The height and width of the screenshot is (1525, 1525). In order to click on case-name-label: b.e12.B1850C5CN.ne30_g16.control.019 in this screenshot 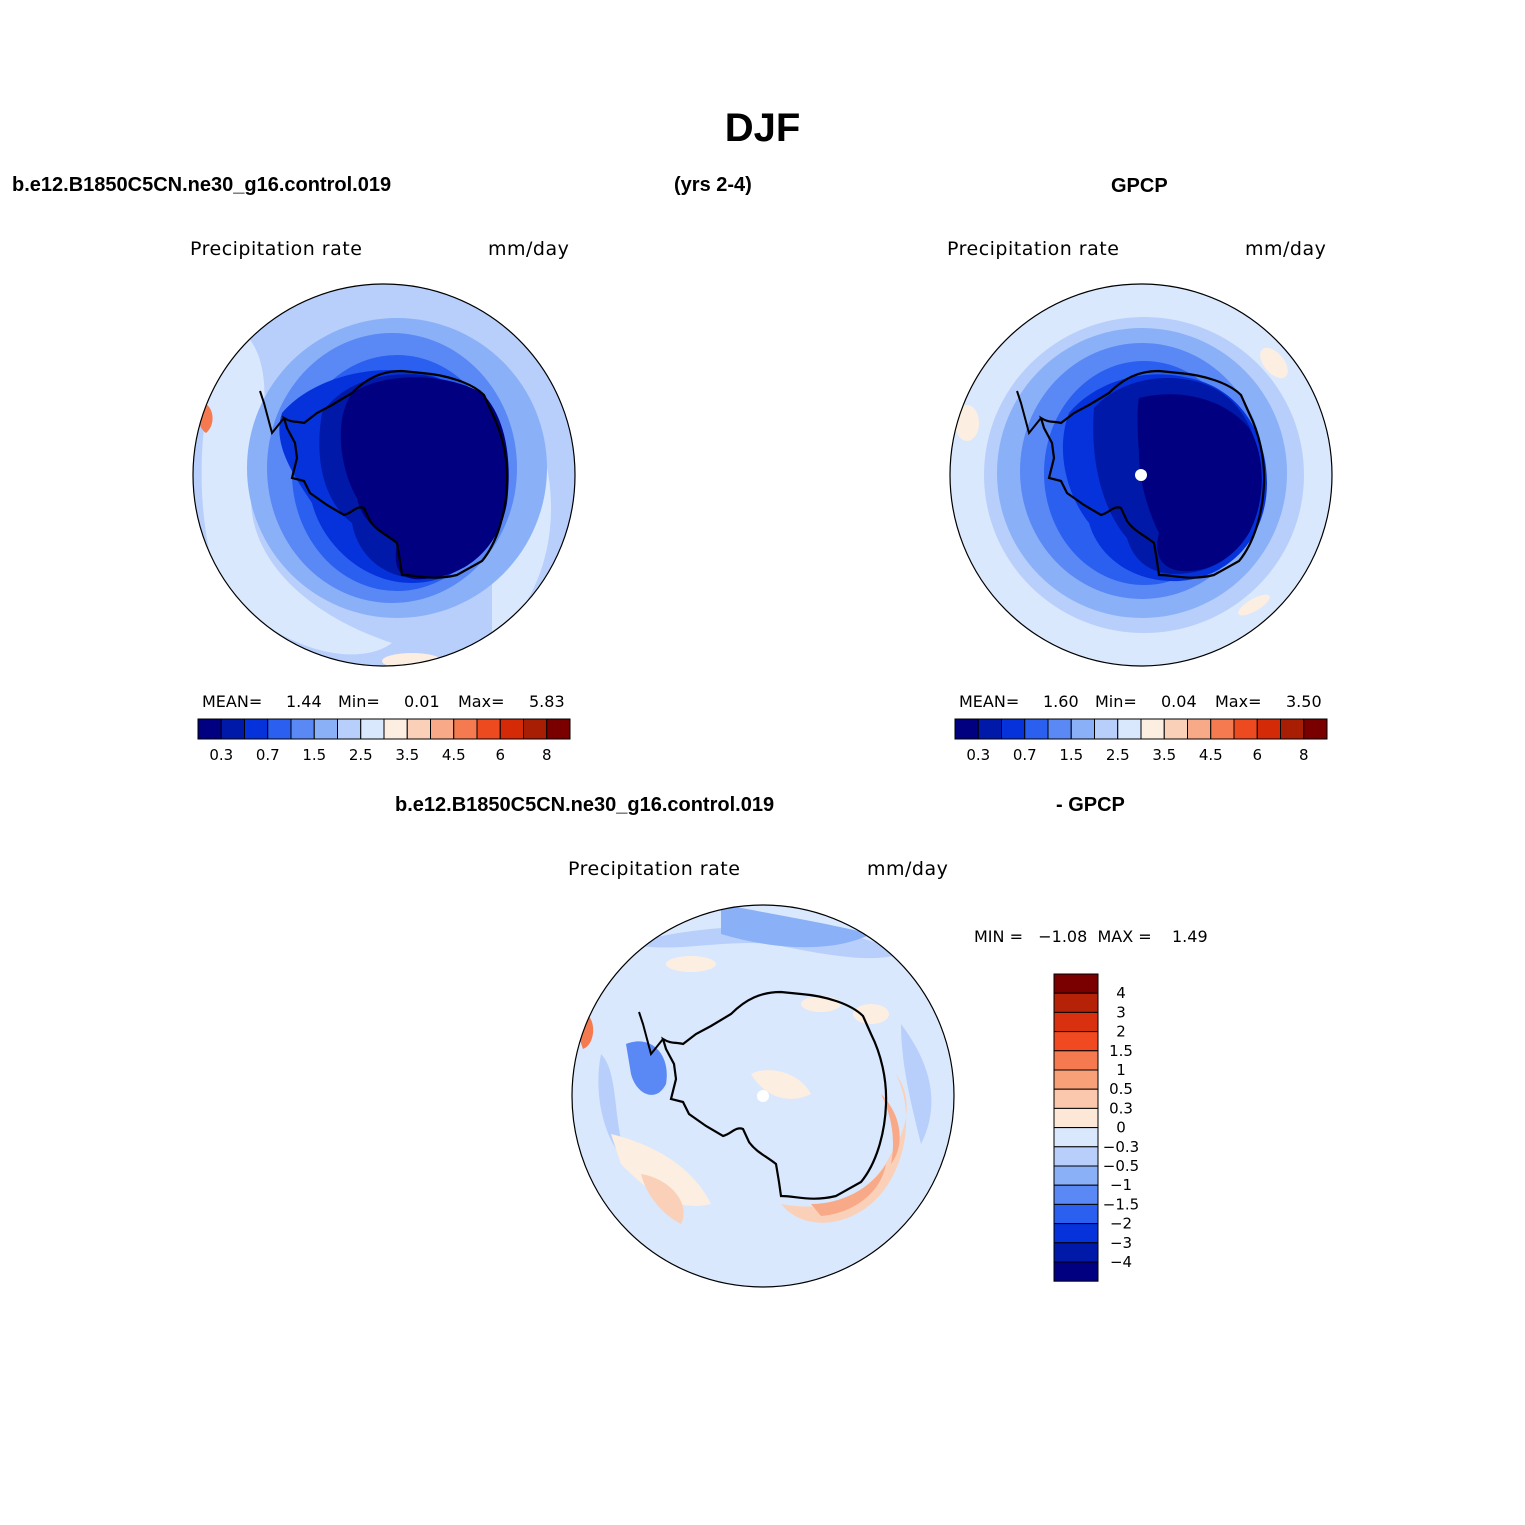, I will do `click(202, 185)`.